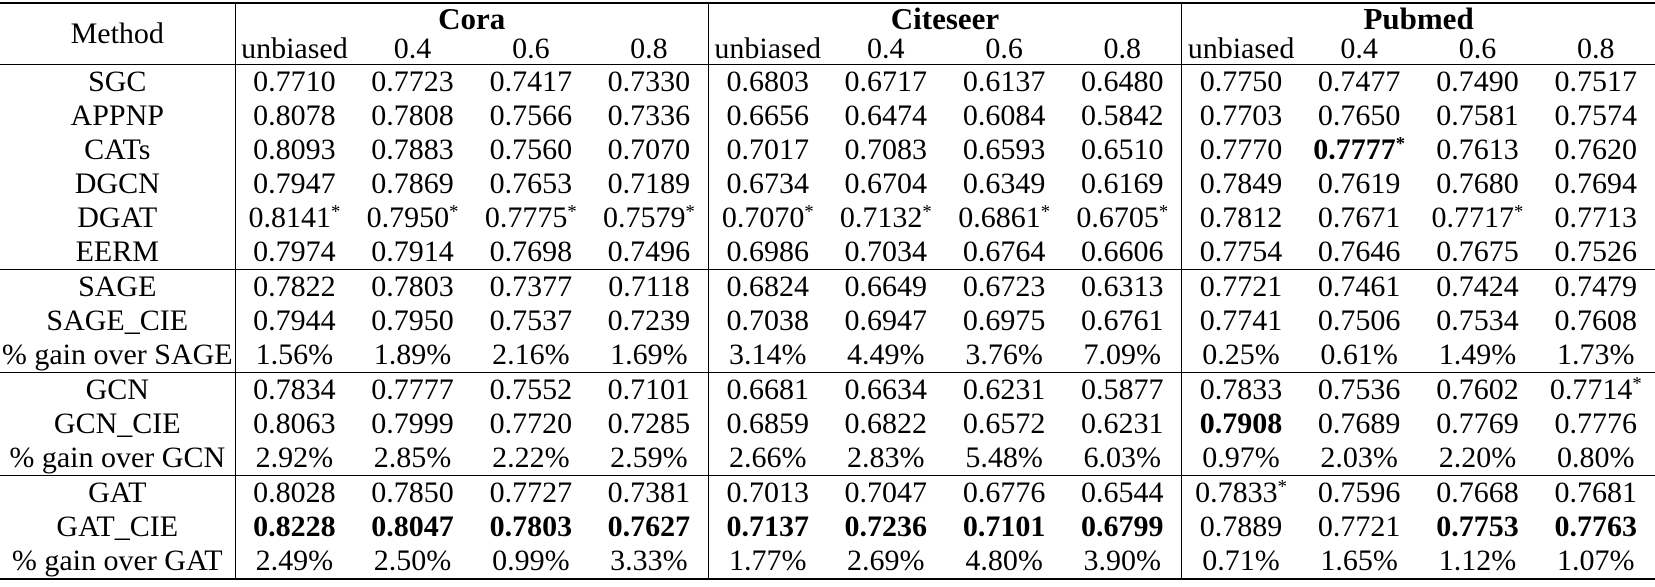 This screenshot has height=587, width=1655. What do you see at coordinates (1122, 149) in the screenshot?
I see `value-text: 0.6510` at bounding box center [1122, 149].